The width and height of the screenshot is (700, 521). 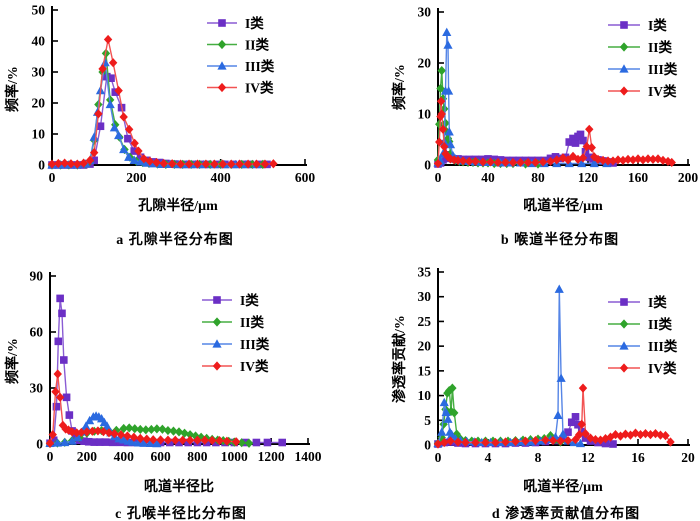 I want to click on y-tick-label: 50, so click(x=39, y=10).